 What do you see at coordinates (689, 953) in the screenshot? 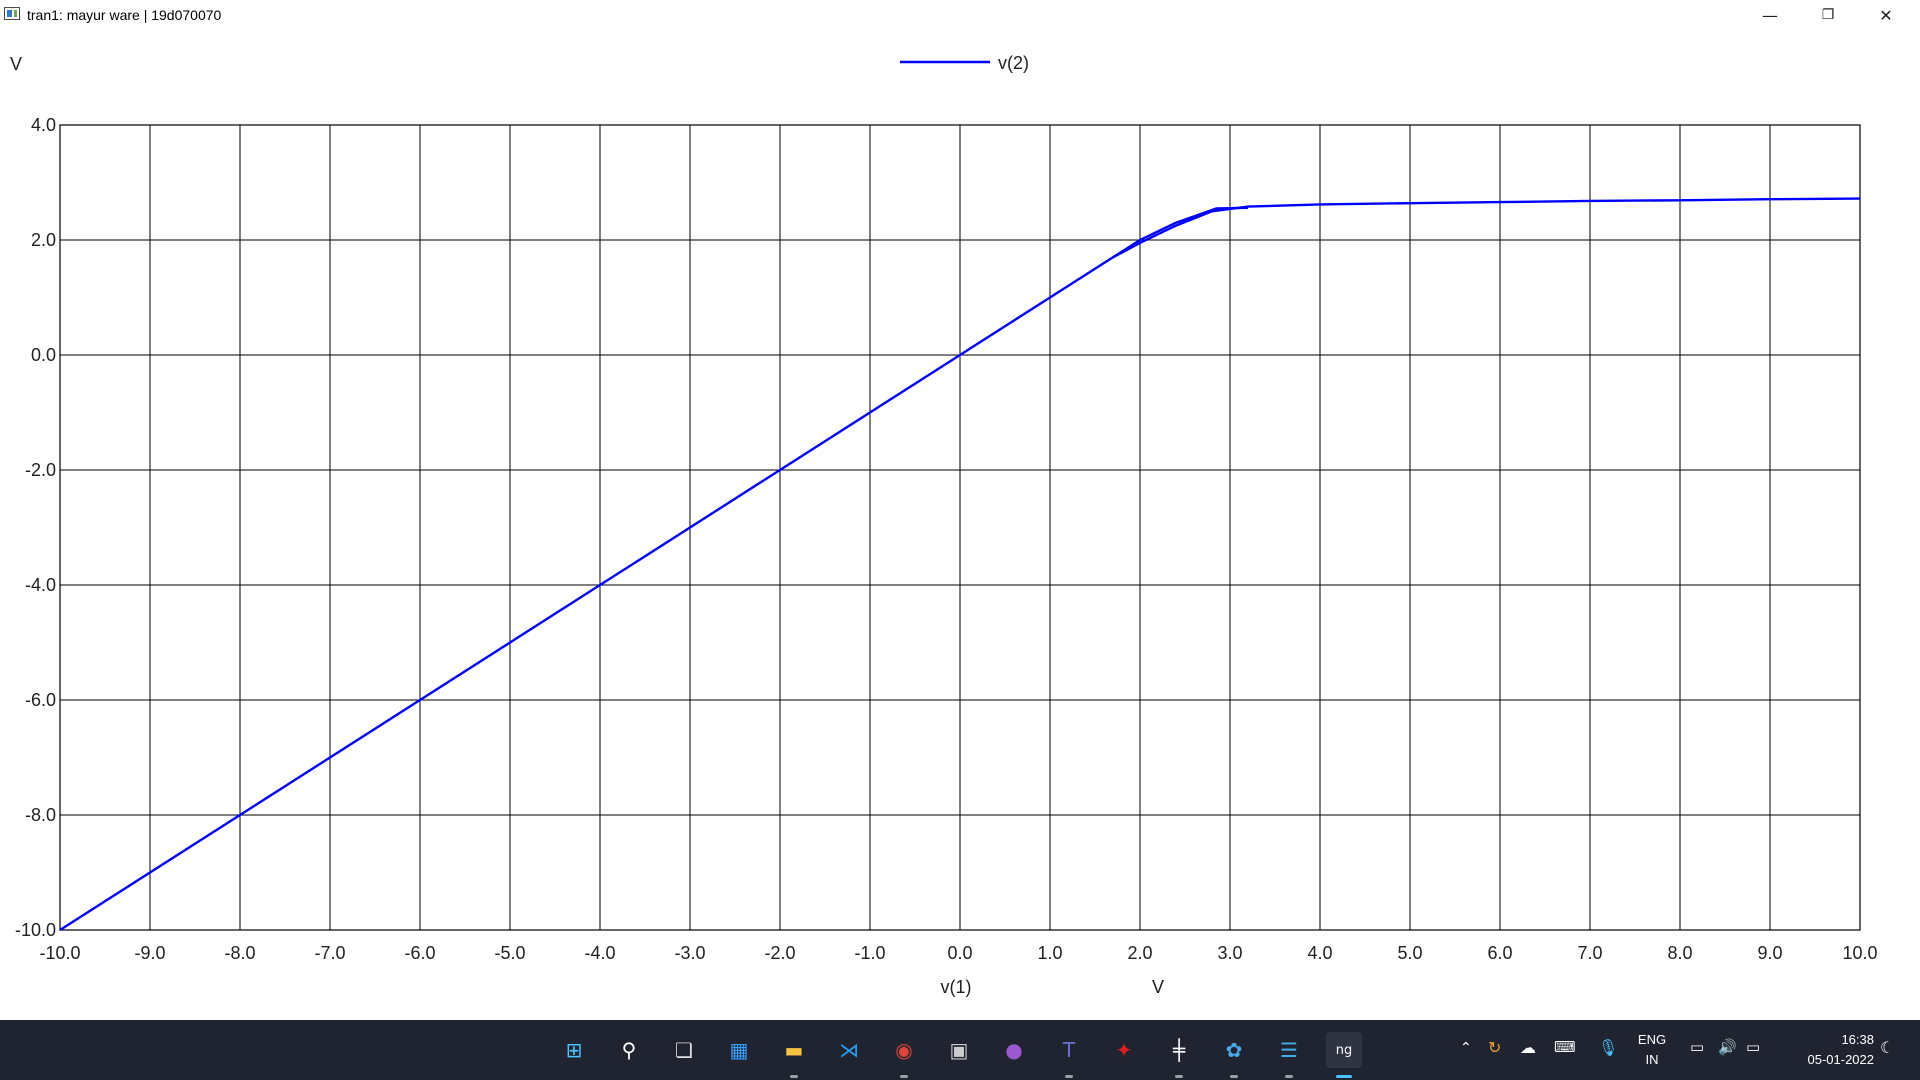
I see `x-tick-label: -3.0` at bounding box center [689, 953].